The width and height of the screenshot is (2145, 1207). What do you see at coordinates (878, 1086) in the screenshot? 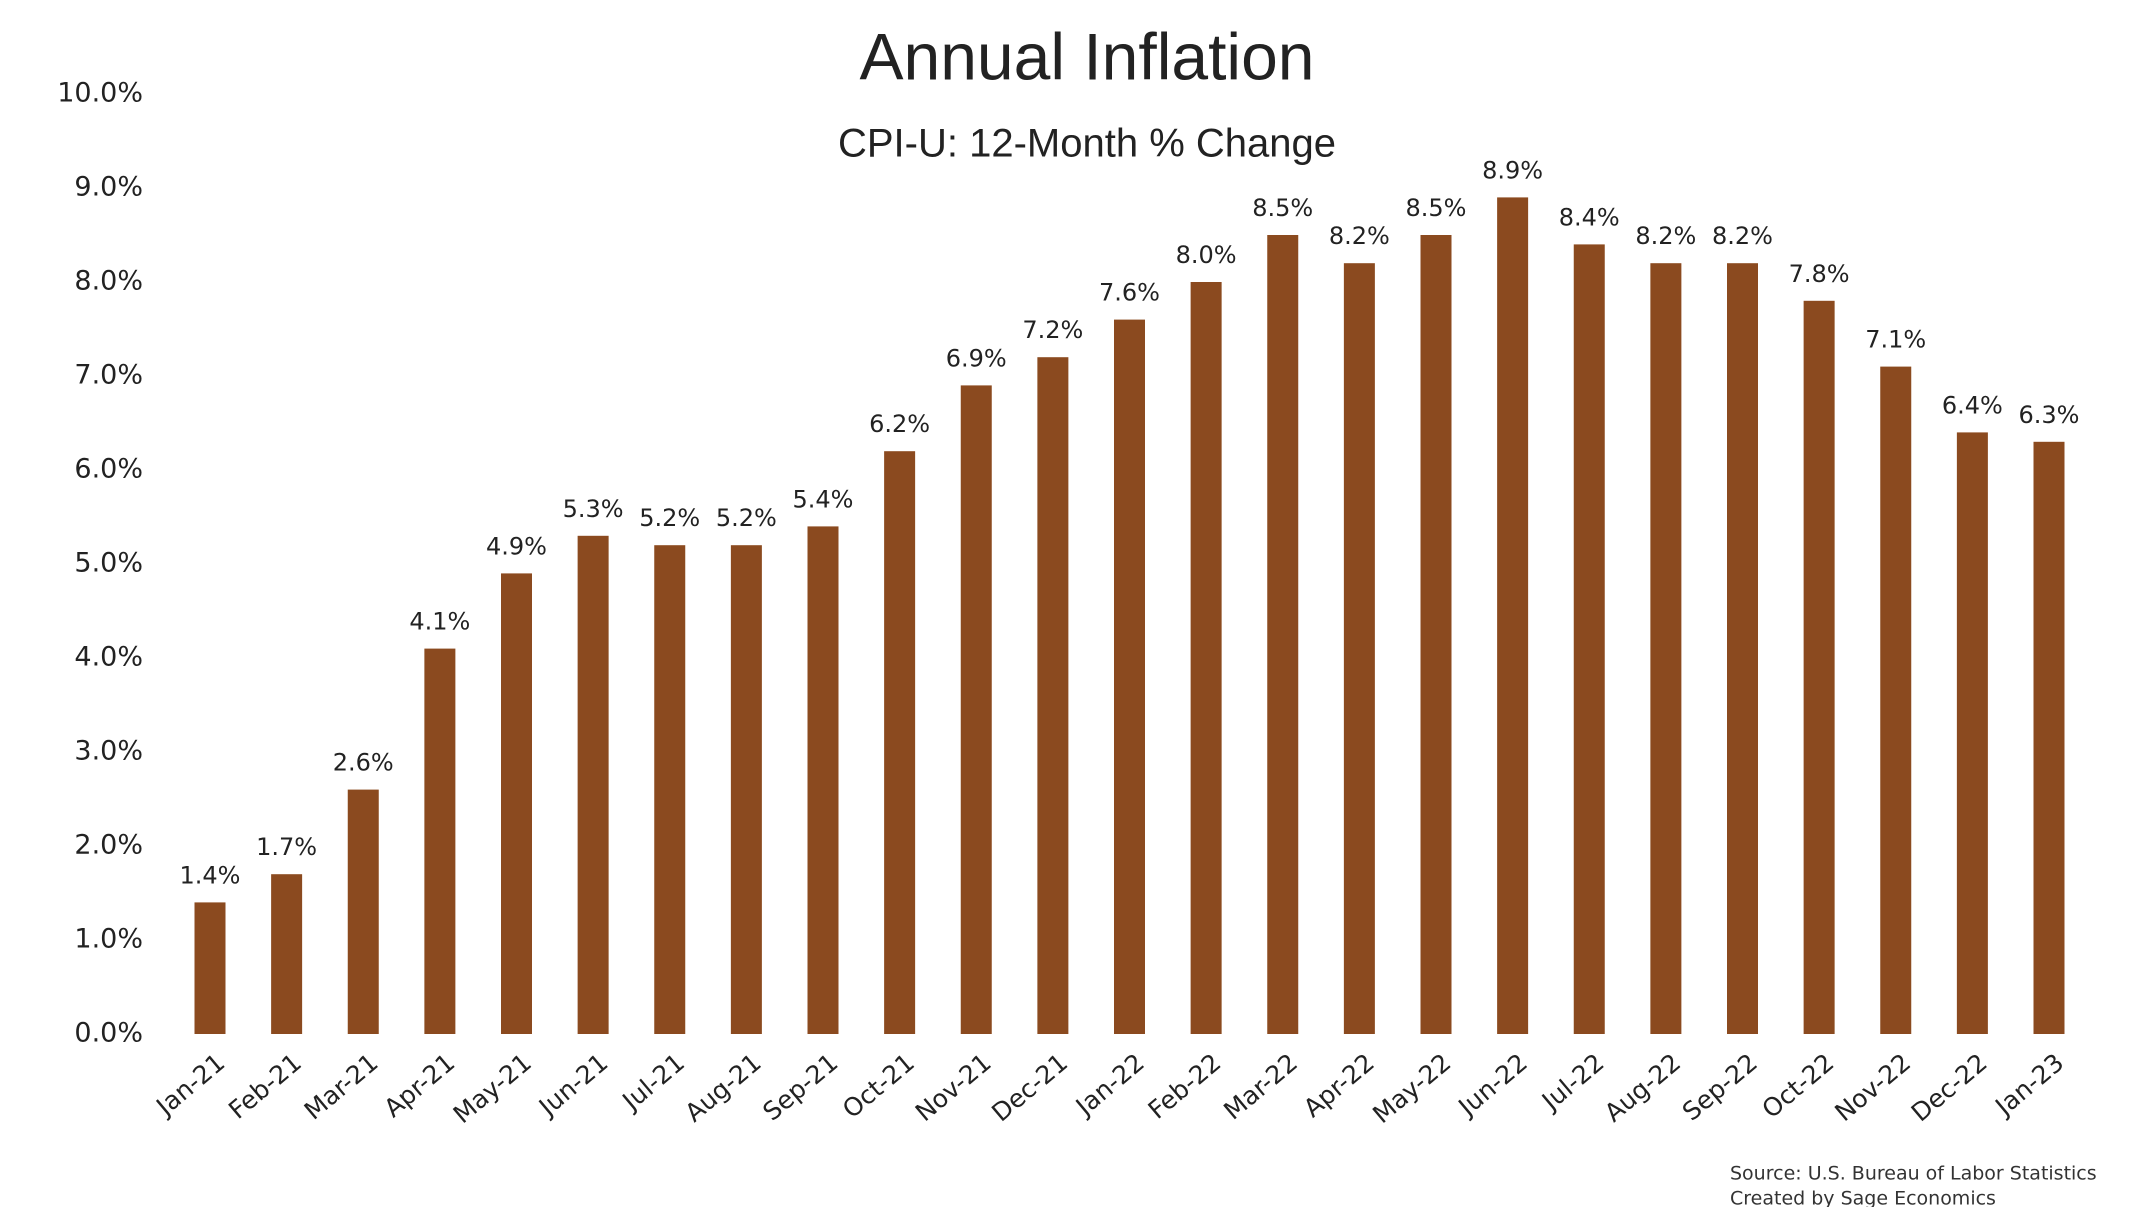
I see `x-tick-label: Oct-21` at bounding box center [878, 1086].